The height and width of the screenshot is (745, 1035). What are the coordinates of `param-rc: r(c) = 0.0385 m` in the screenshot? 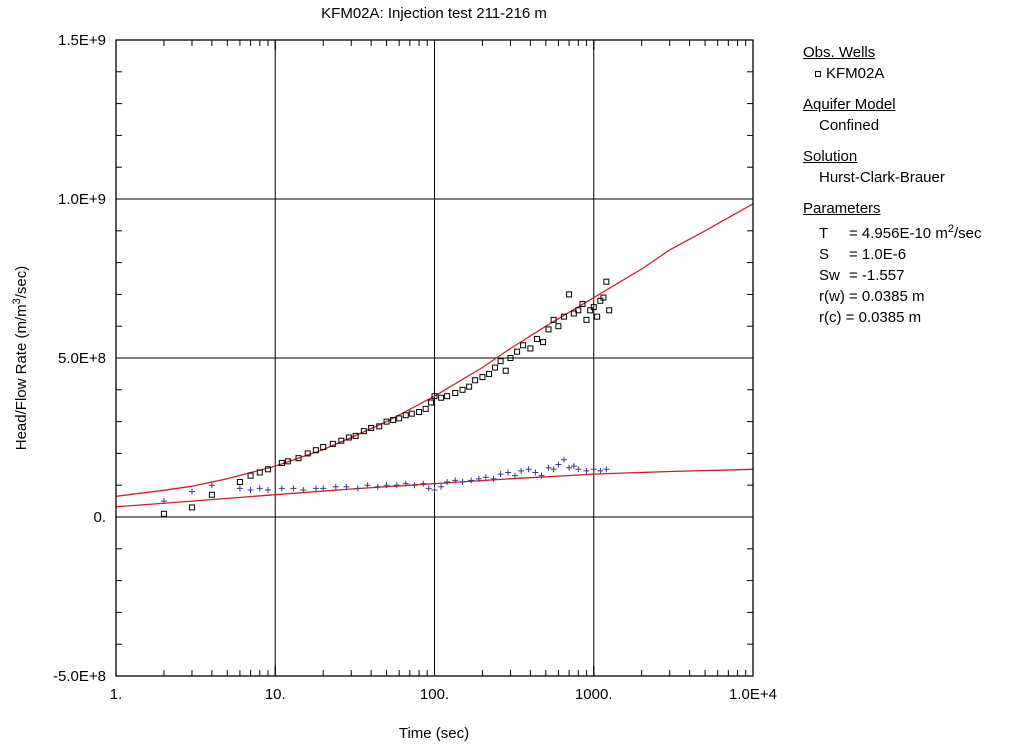 It's located at (870, 317).